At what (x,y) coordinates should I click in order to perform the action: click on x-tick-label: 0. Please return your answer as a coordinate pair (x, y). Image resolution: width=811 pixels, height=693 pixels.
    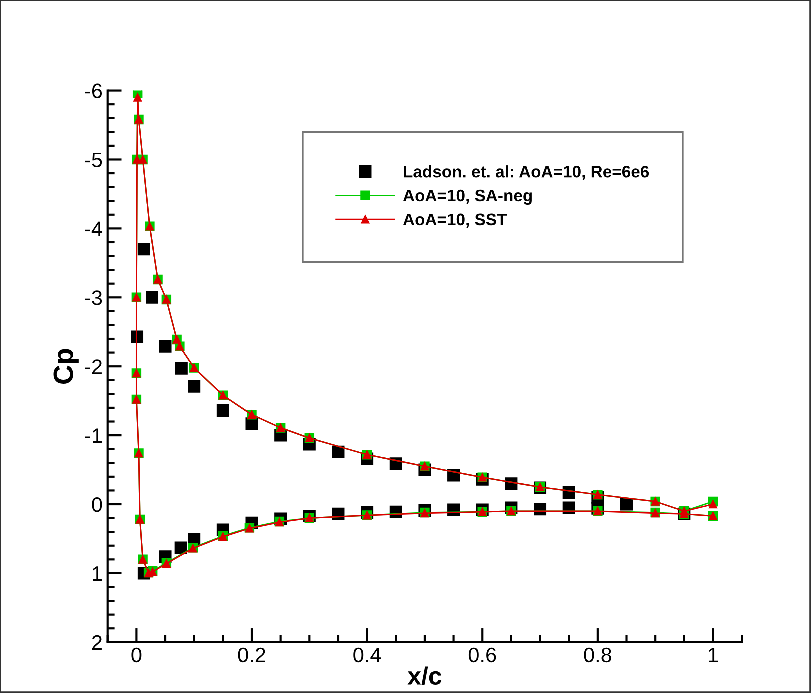
    Looking at the image, I should click on (137, 655).